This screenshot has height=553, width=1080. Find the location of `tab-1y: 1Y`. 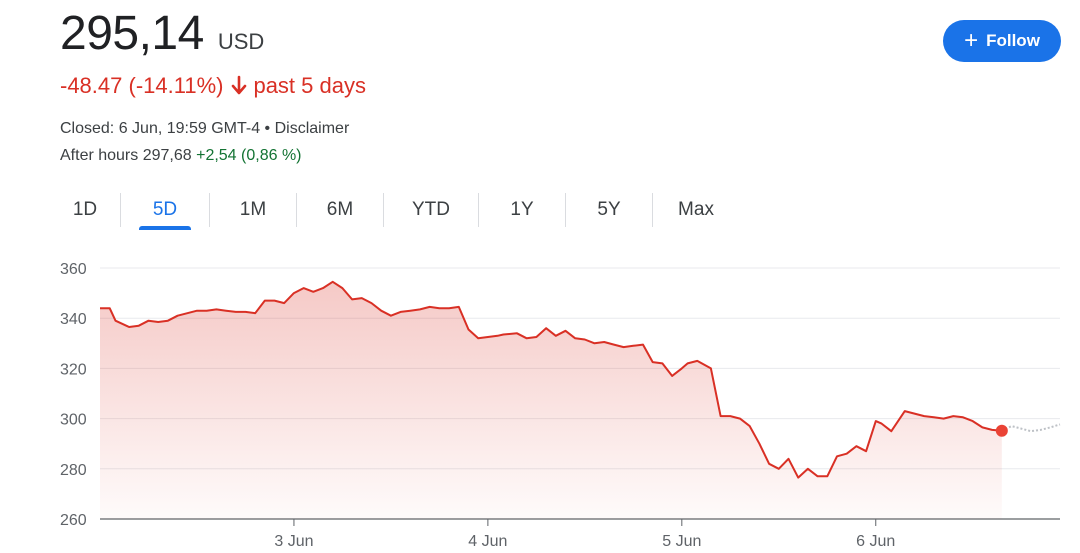

tab-1y: 1Y is located at coordinates (522, 210).